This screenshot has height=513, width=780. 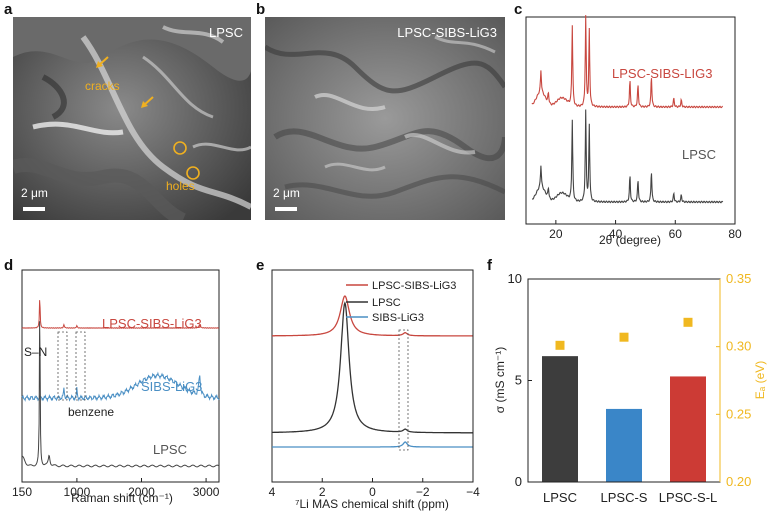 I want to click on raman-xtick-label: 150, so click(x=22, y=492).